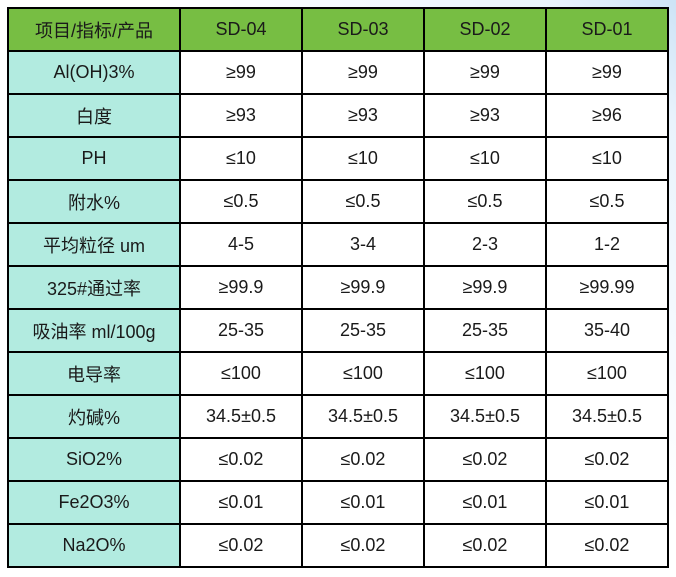  I want to click on table-row: Fe2O3% ≤0.01 ≤0.01 ≤0.01 ≤0.01, so click(338, 502).